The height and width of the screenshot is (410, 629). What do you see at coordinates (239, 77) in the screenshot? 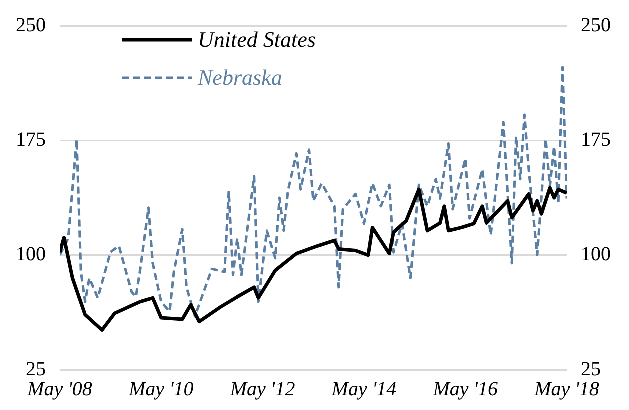
I see `legend-label: Nebraska` at bounding box center [239, 77].